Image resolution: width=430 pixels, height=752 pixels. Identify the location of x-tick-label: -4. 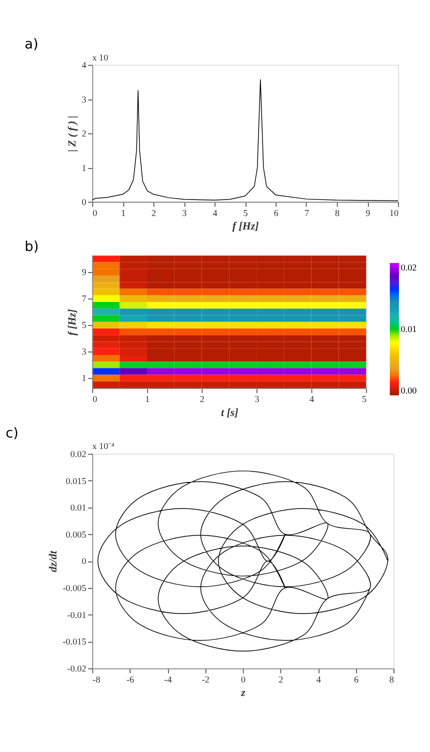
(168, 679).